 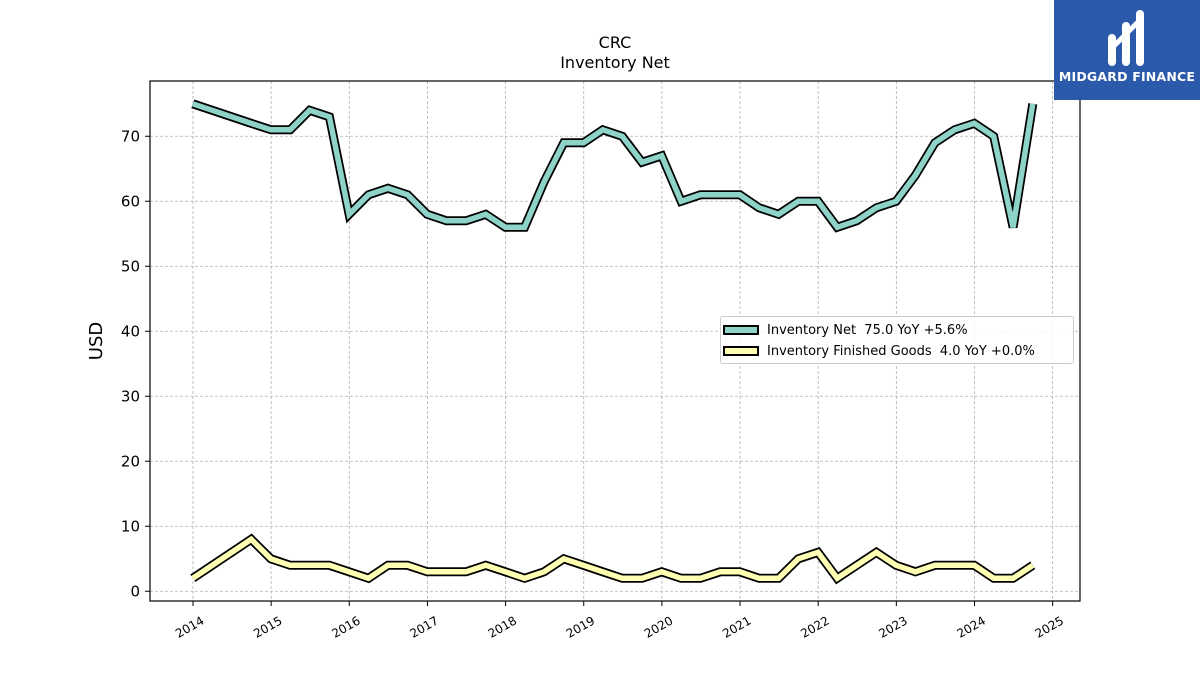 What do you see at coordinates (901, 351) in the screenshot?
I see `legend-label-inventory-finished-goods: Inventory Finished Goods 4.0 YoY +0.0%` at bounding box center [901, 351].